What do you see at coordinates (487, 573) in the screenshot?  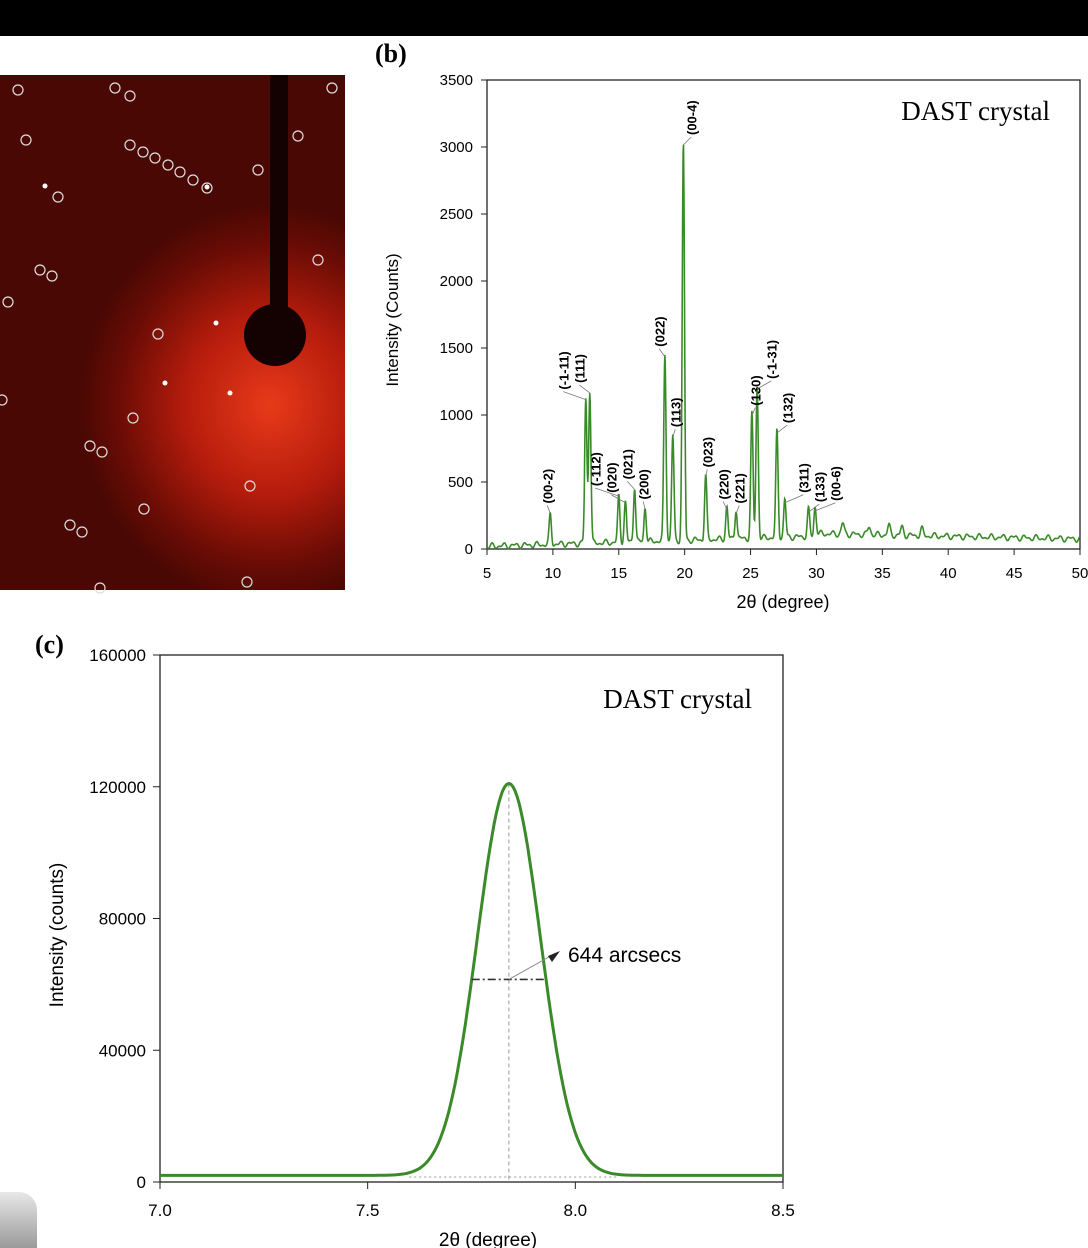 I see `x-tick-label: 5` at bounding box center [487, 573].